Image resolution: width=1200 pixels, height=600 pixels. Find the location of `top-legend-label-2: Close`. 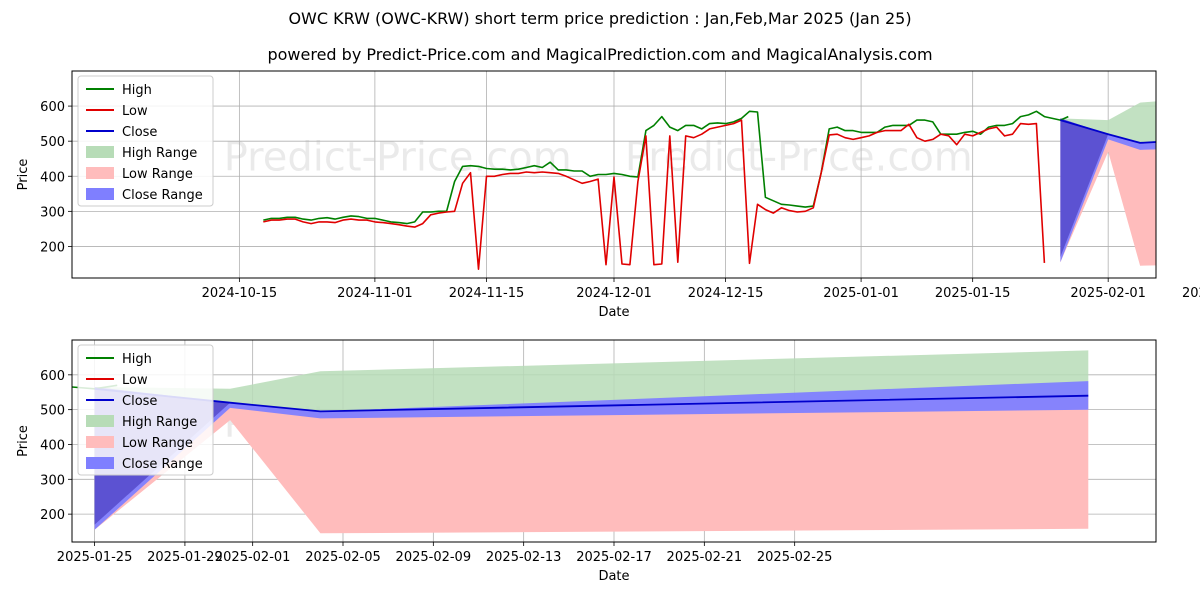

top-legend-label-2: Close is located at coordinates (139, 132).